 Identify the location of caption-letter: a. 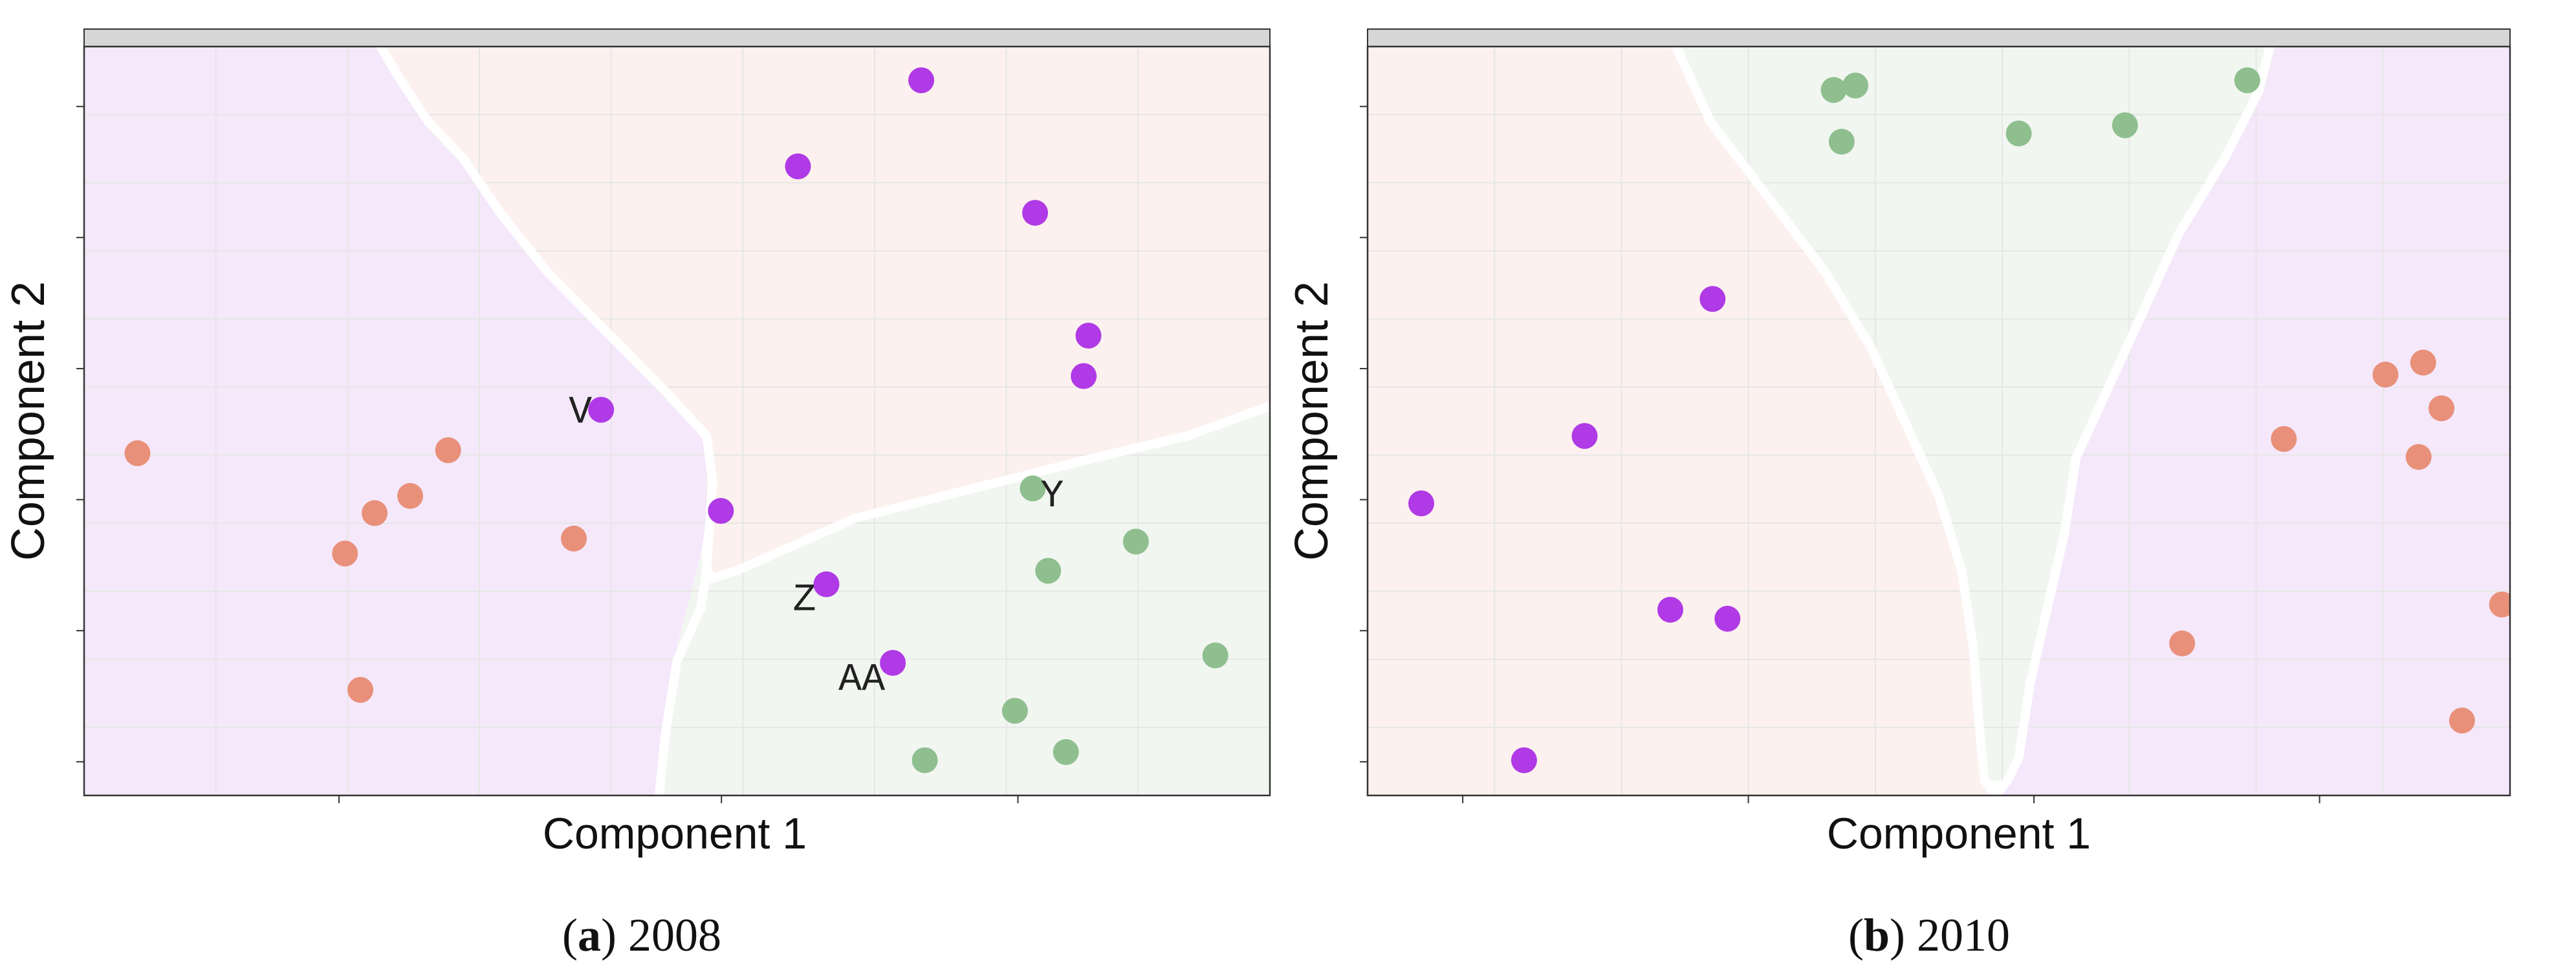
(589, 935).